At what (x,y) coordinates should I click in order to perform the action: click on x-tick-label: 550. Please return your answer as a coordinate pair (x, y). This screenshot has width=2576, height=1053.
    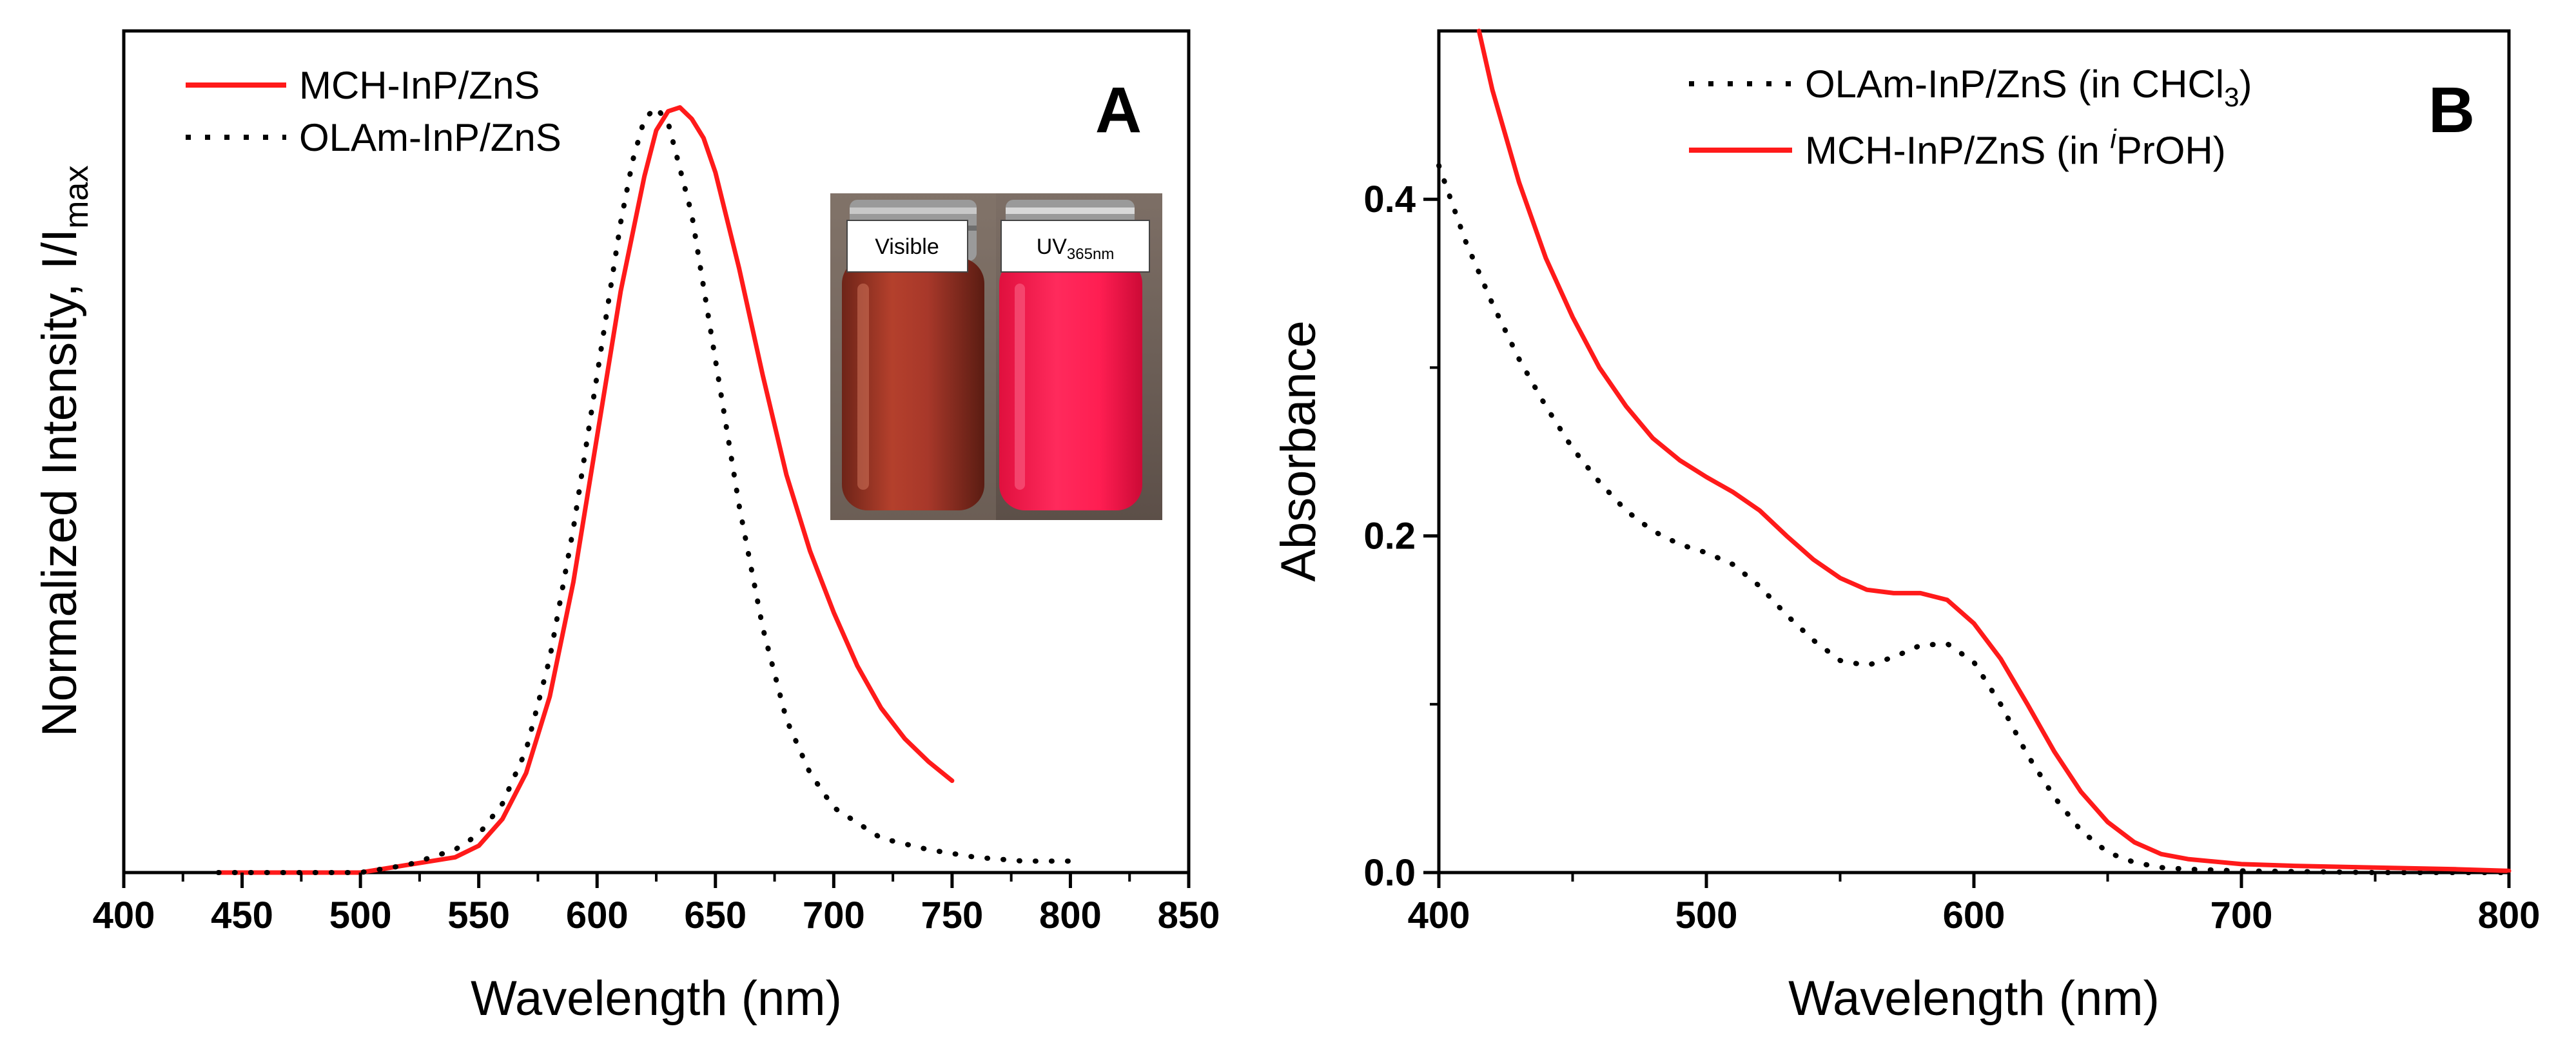
    Looking at the image, I should click on (478, 915).